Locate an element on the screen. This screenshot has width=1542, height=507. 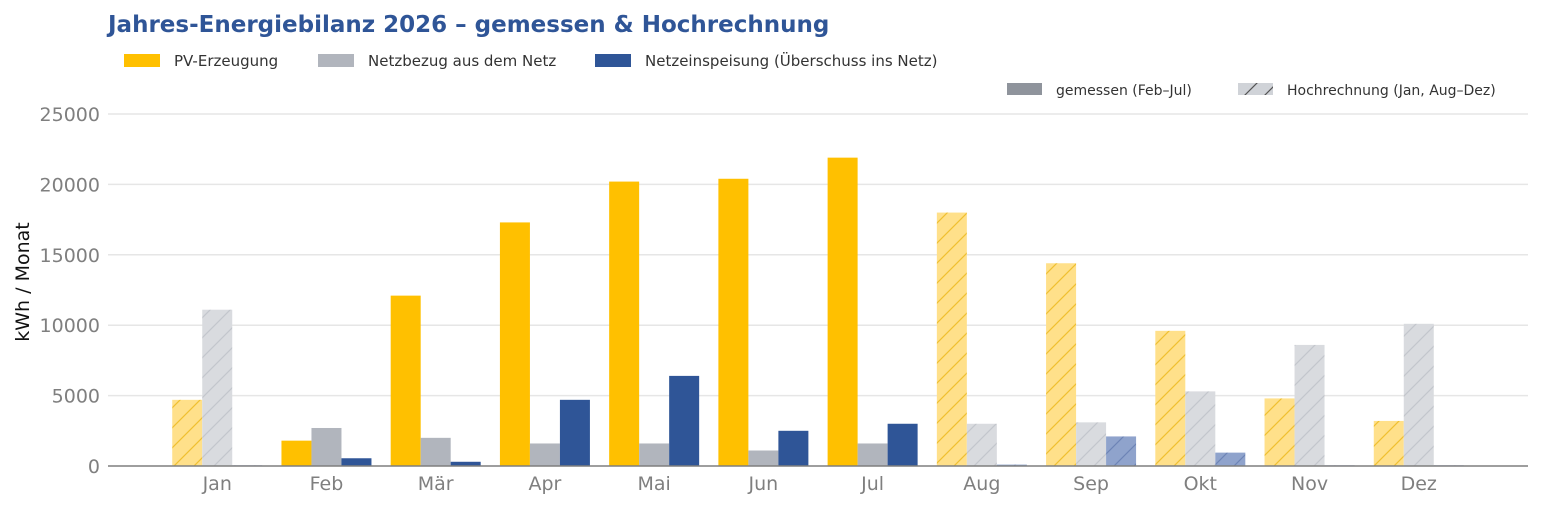
bar-netzeinspeisung-sep is located at coordinates (1121, 451).